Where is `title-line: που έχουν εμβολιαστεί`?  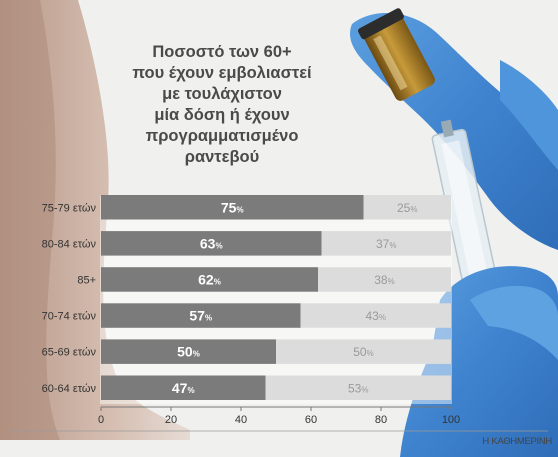 title-line: που έχουν εμβολιαστεί is located at coordinates (222, 73).